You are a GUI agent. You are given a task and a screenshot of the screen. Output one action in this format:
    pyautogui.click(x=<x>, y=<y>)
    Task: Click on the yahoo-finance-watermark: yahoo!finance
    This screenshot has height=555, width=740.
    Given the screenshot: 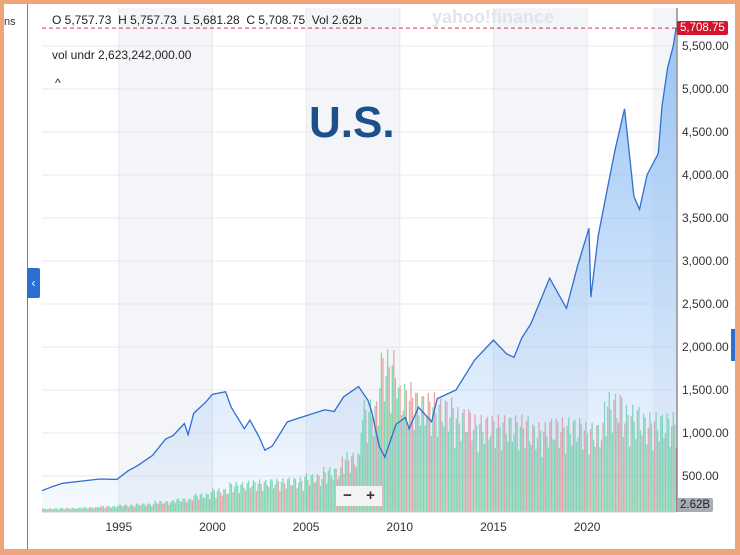 What is the action you would take?
    pyautogui.click(x=493, y=17)
    